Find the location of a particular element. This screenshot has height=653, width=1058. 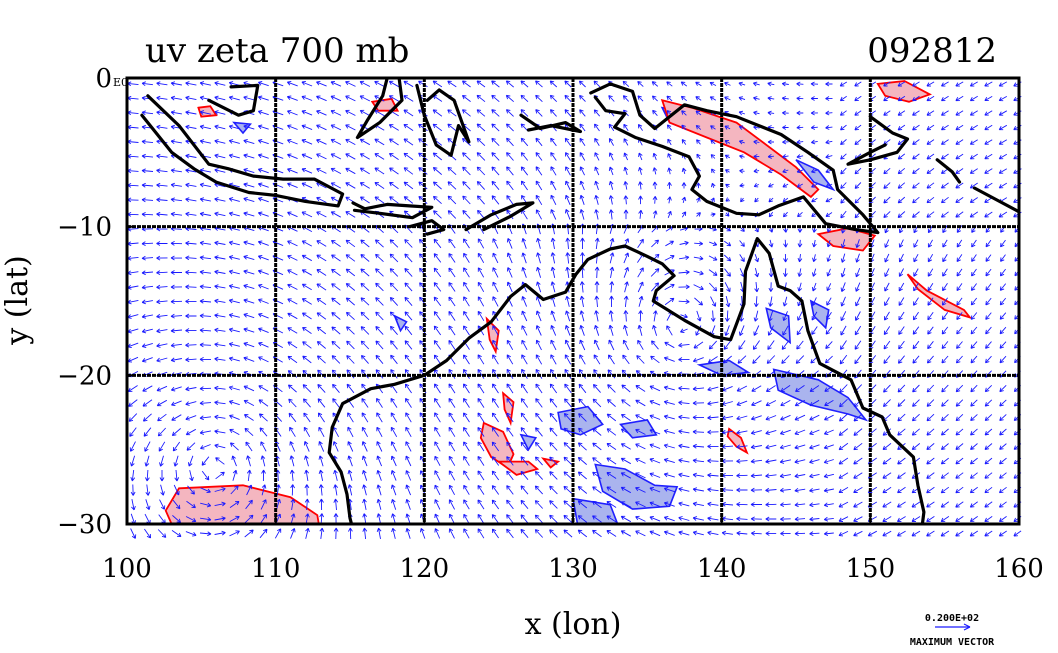

x-tick-label: 150 is located at coordinates (871, 569).